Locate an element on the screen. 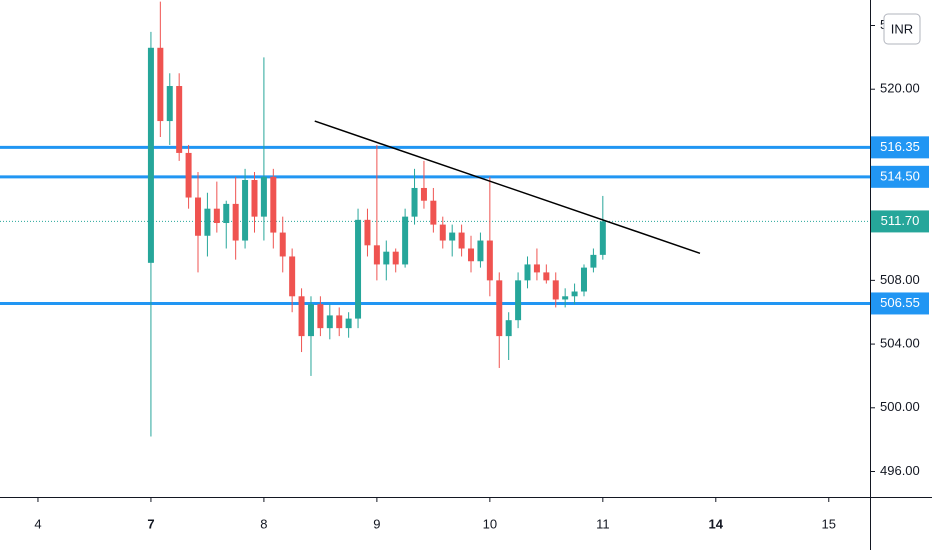 This screenshot has width=932, height=550. currency-badge is located at coordinates (902, 29).